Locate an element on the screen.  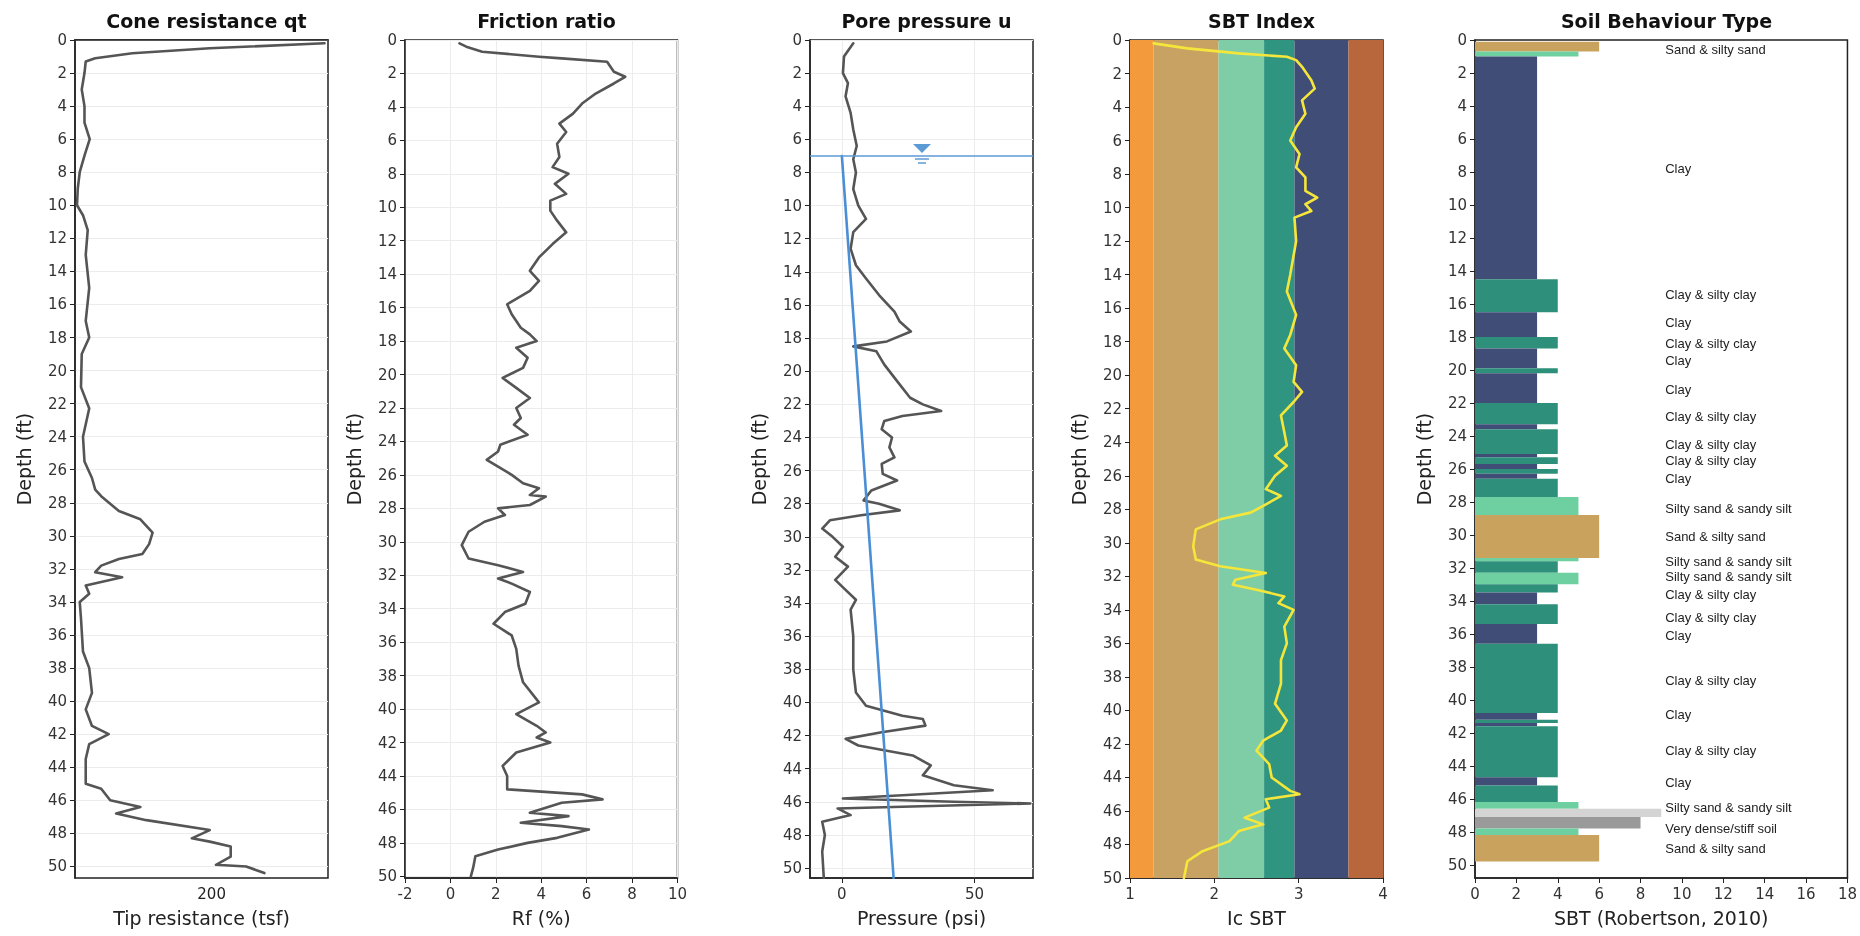
y-tick-label: 40 is located at coordinates (1112, 710).